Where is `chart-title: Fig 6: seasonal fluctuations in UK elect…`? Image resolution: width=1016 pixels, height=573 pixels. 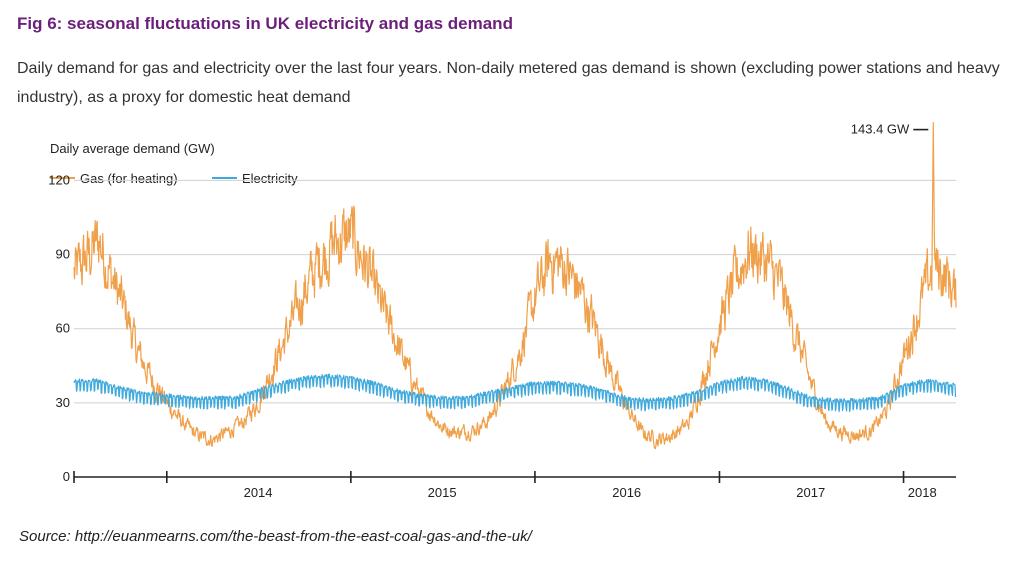 chart-title: Fig 6: seasonal fluctuations in UK elect… is located at coordinates (265, 23).